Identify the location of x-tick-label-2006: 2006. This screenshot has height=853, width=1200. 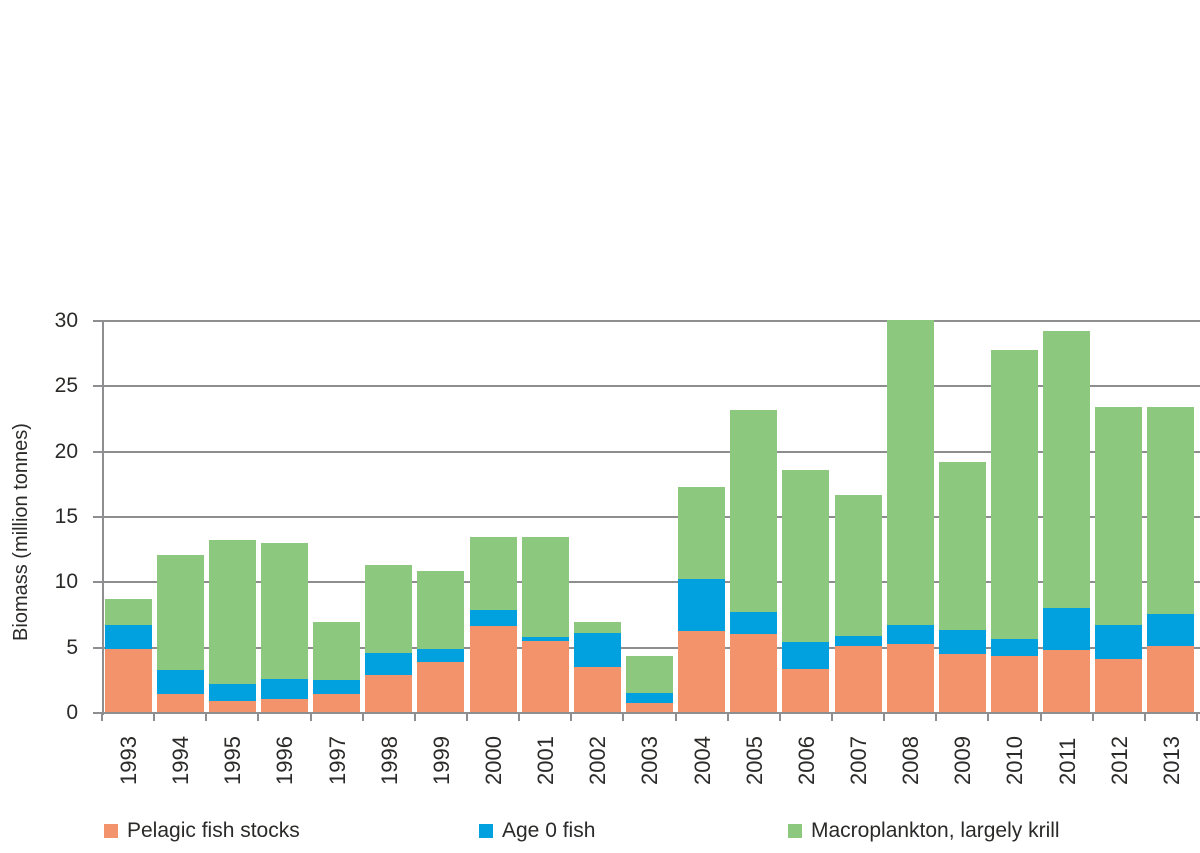
(806, 760).